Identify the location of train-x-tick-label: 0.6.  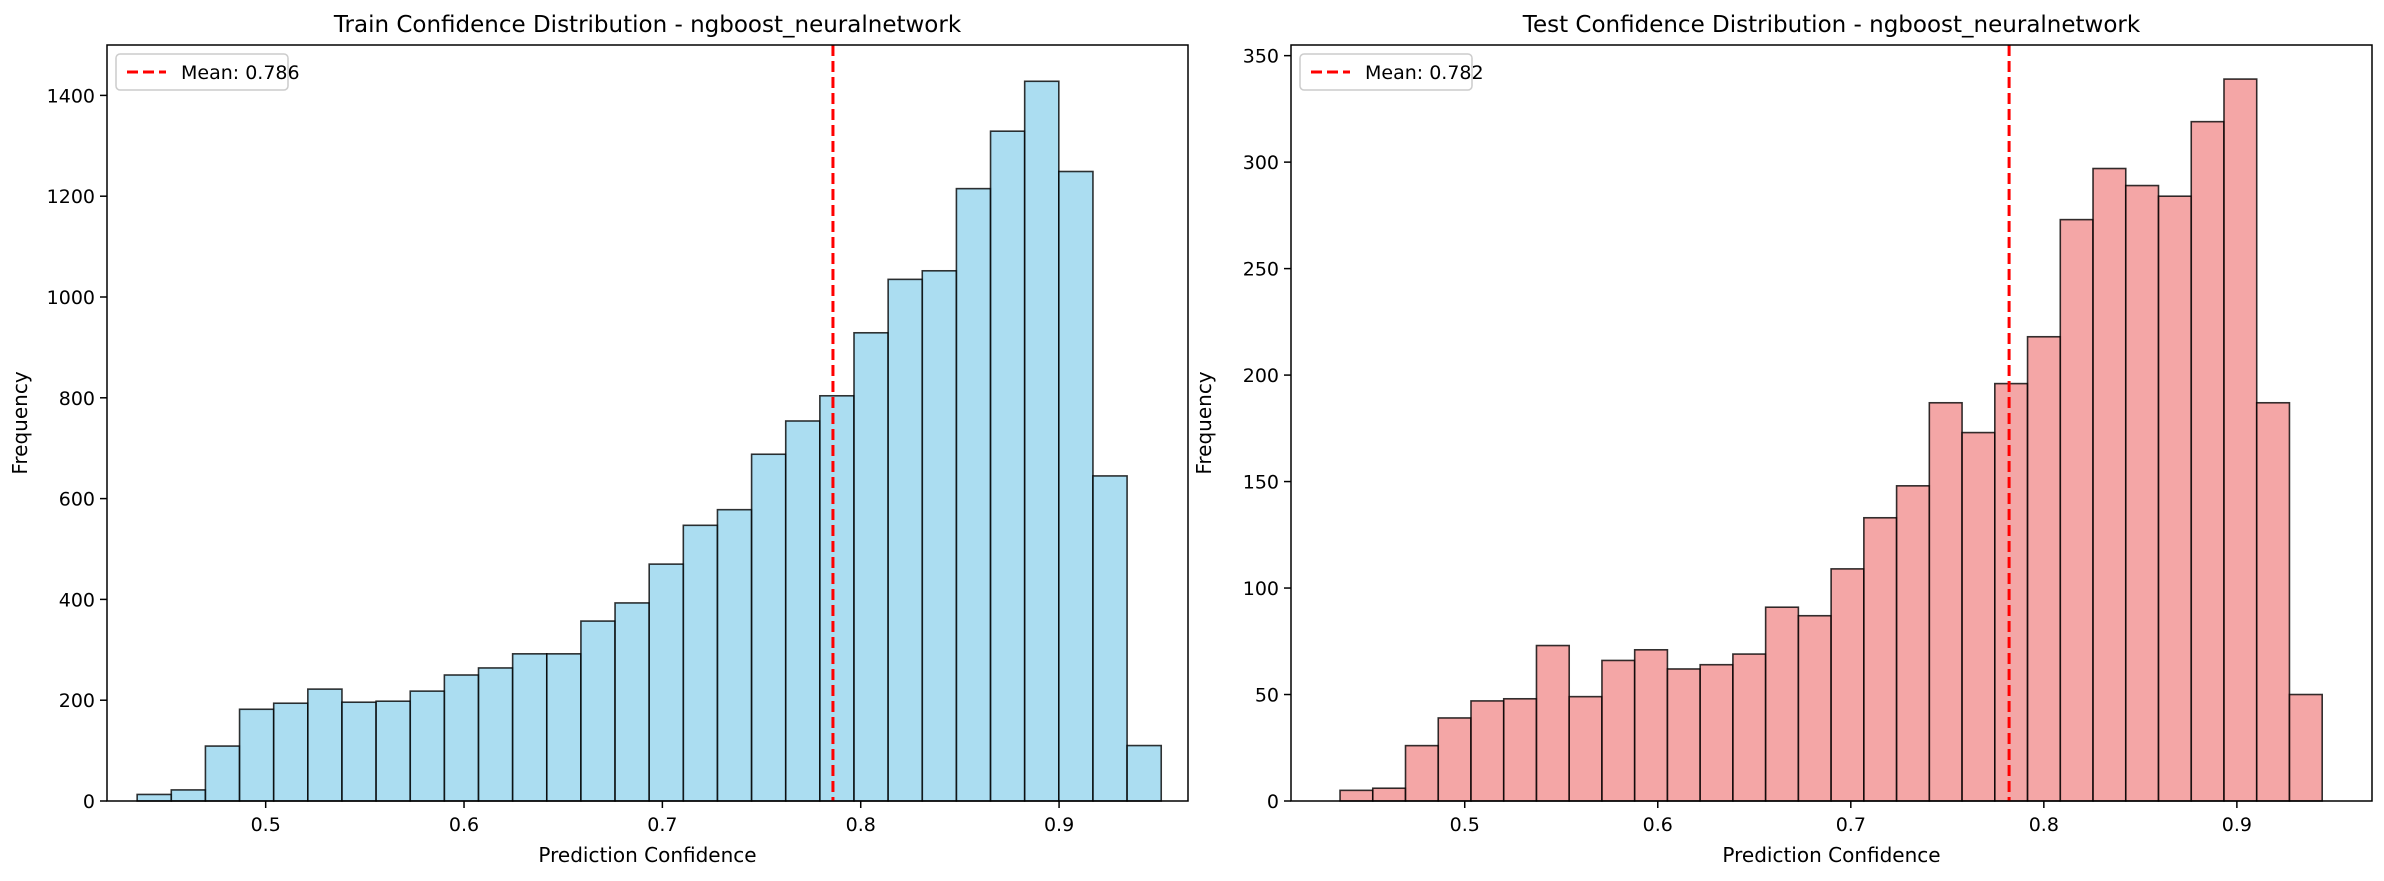
(464, 825).